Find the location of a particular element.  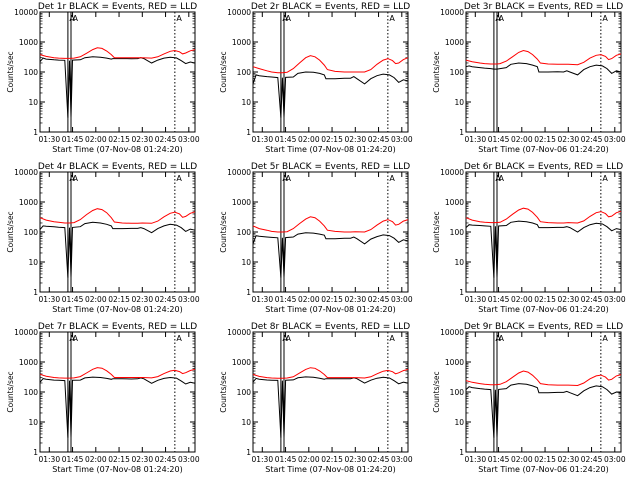

chart-title: Det 5r BLACK = Events, RED = LLD is located at coordinates (330, 167).